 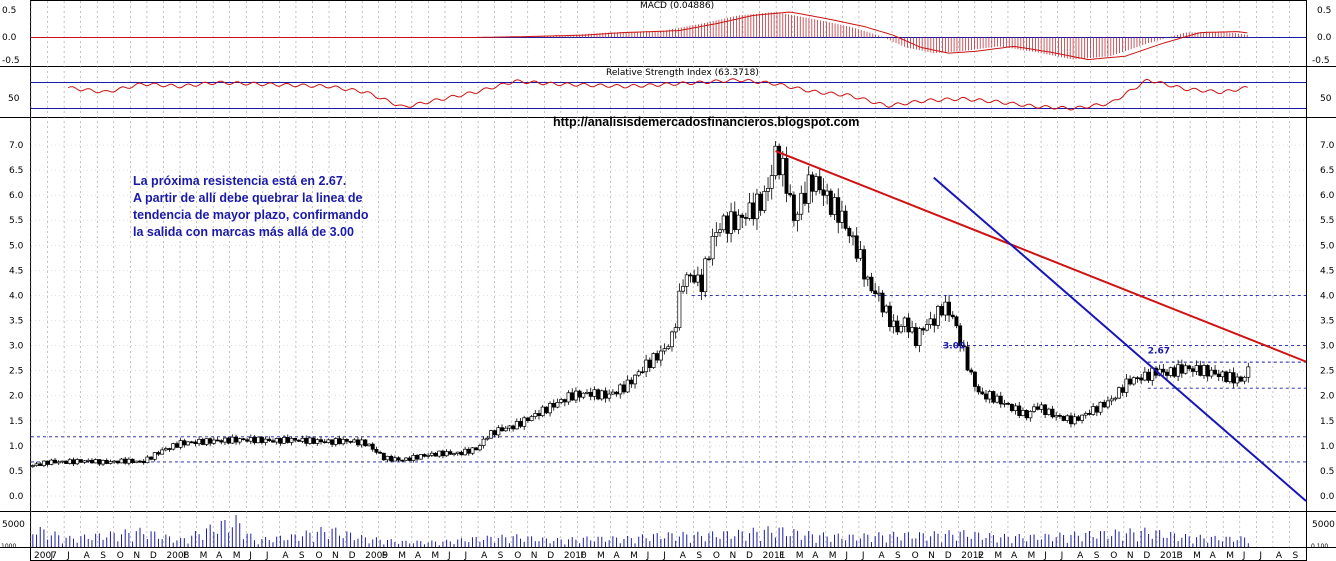 I want to click on rsi-tick-right: 50, so click(x=1326, y=99).